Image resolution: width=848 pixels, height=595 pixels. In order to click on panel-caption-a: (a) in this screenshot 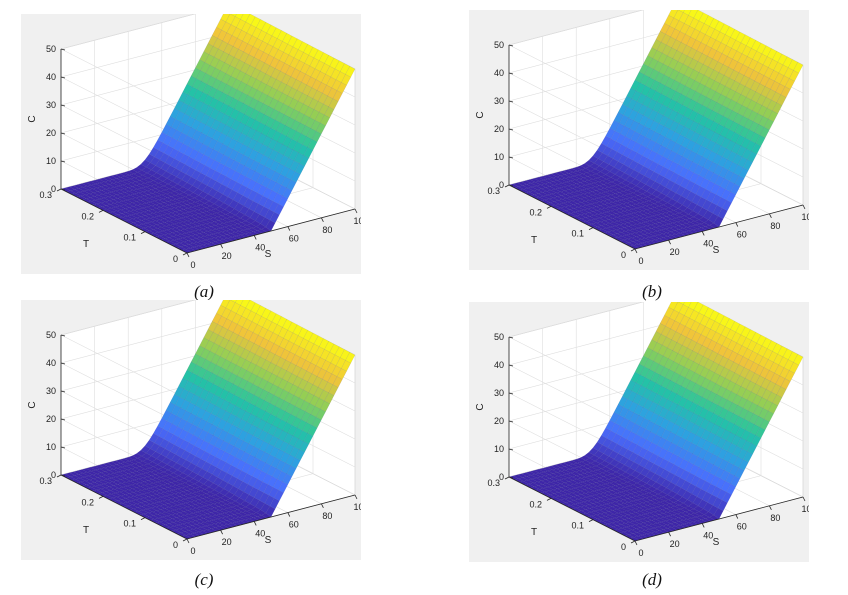, I will do `click(204, 291)`.